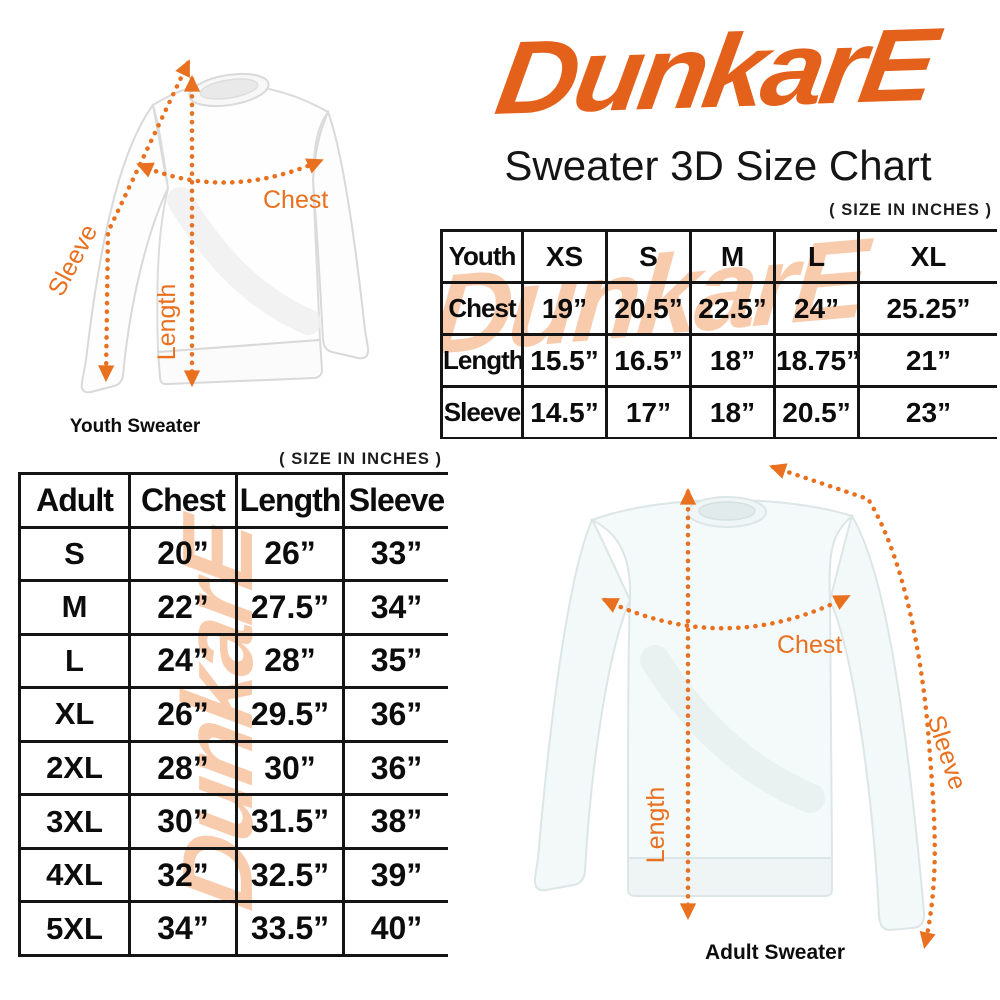 Image resolution: width=1000 pixels, height=1000 pixels. I want to click on adult-sleeve-arrow, so click(853, 706).